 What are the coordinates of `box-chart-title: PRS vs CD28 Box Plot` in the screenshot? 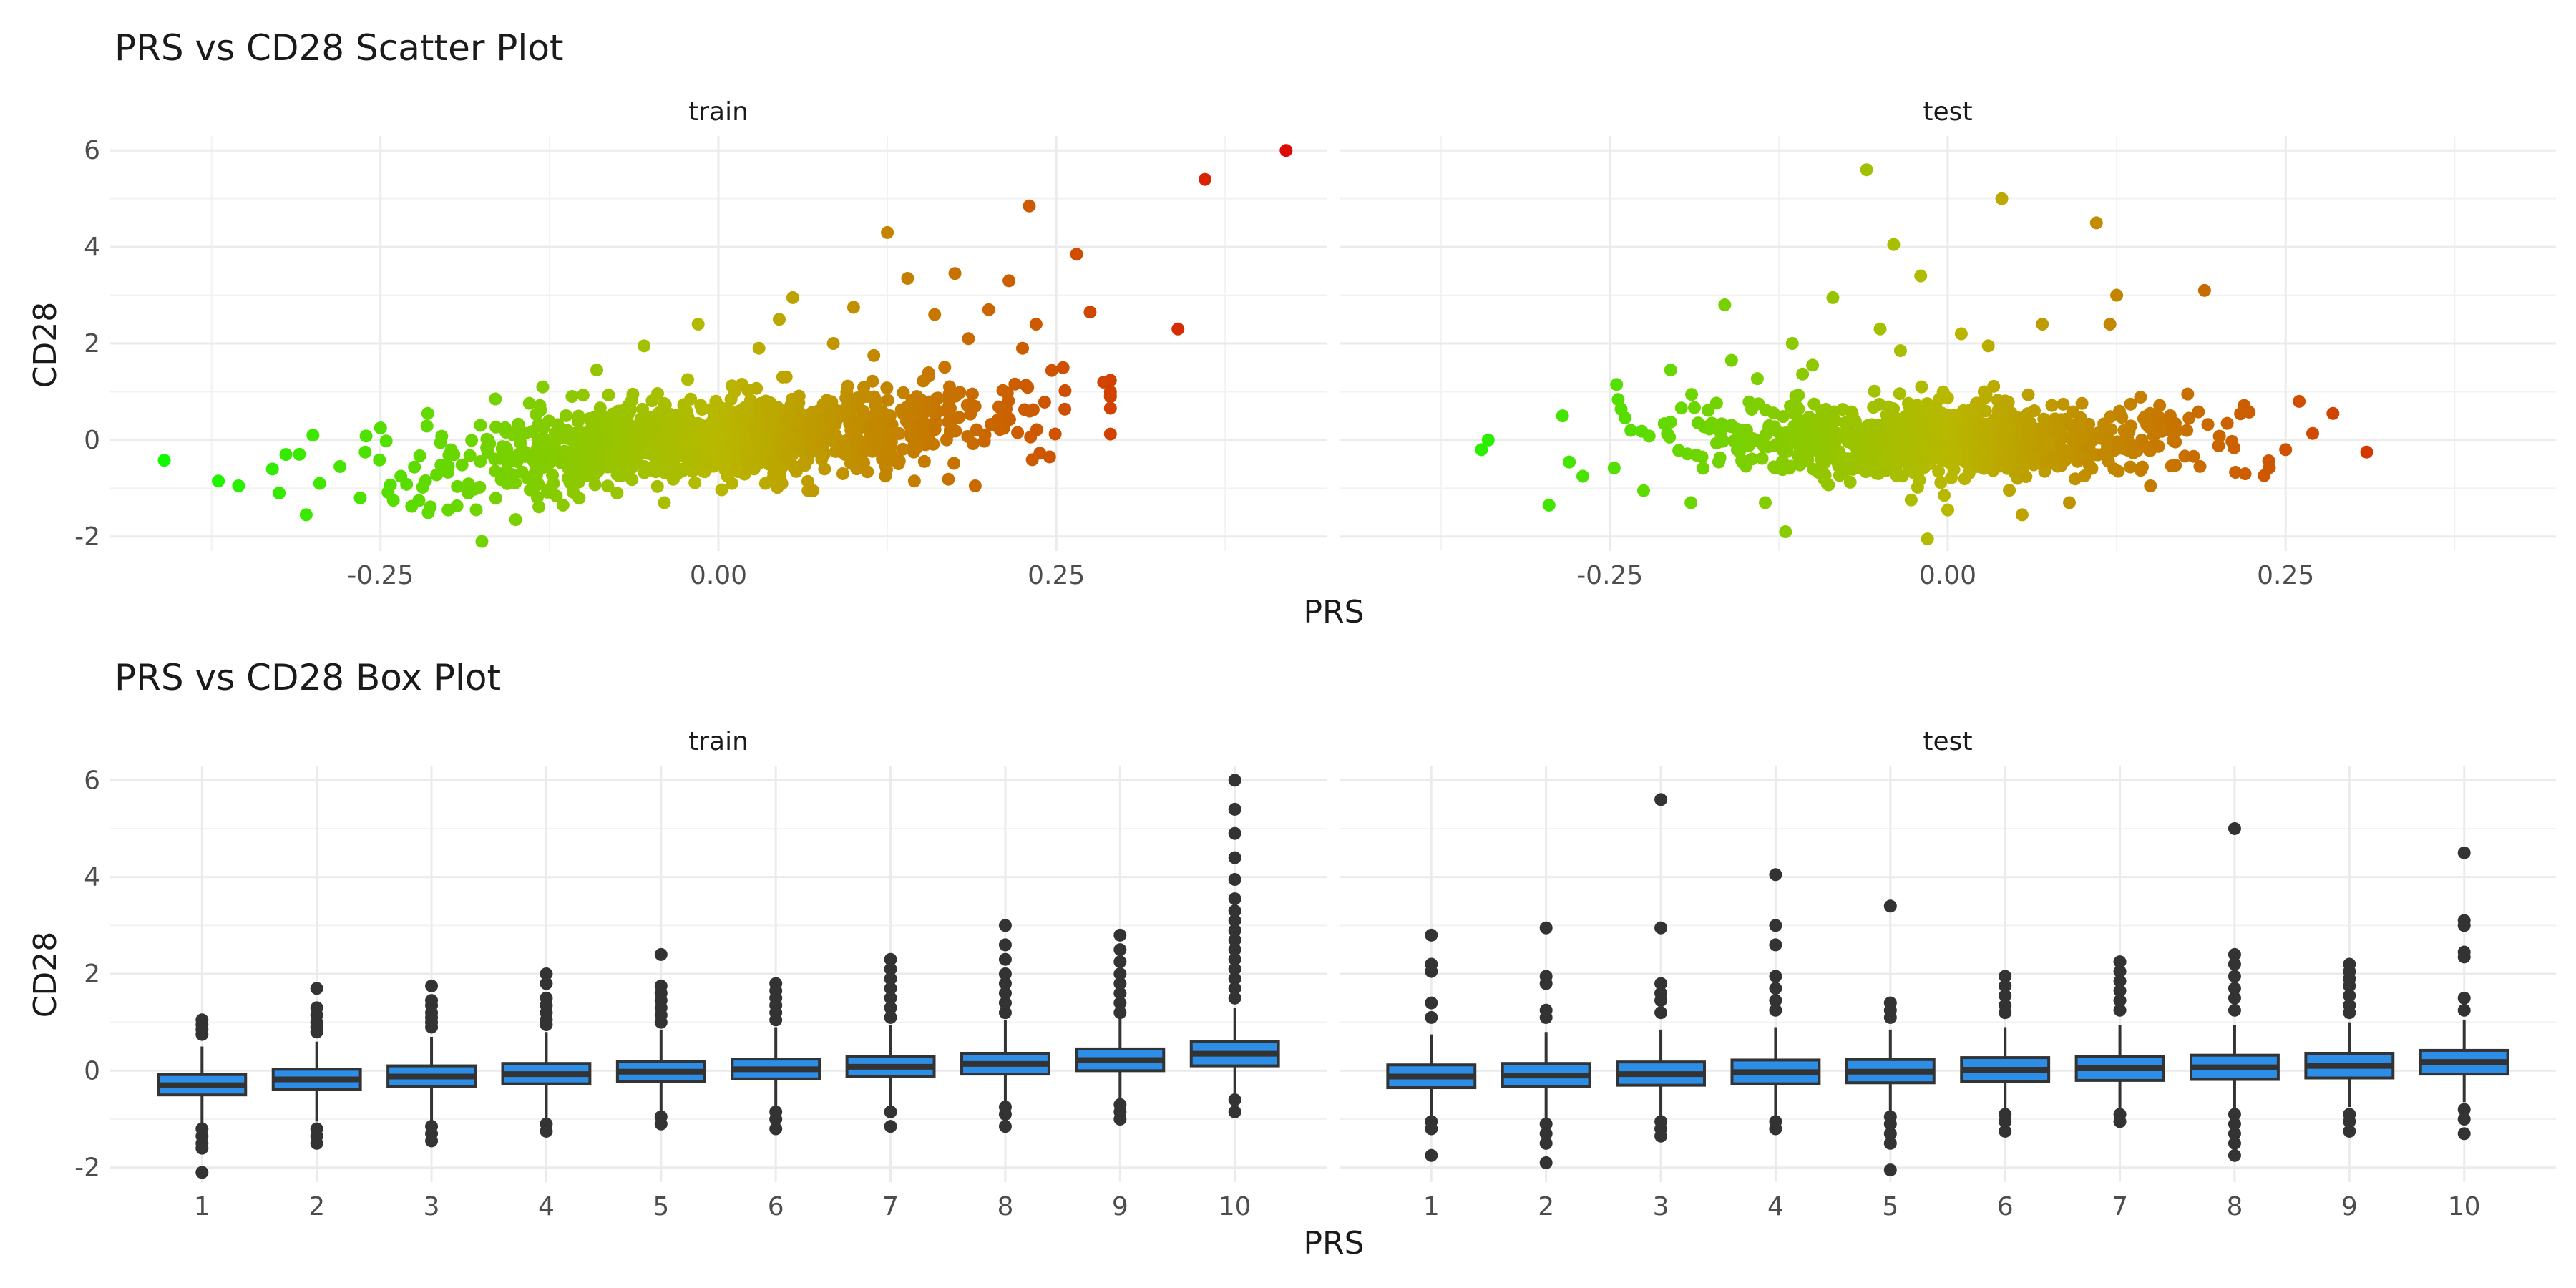 It's located at (307, 677).